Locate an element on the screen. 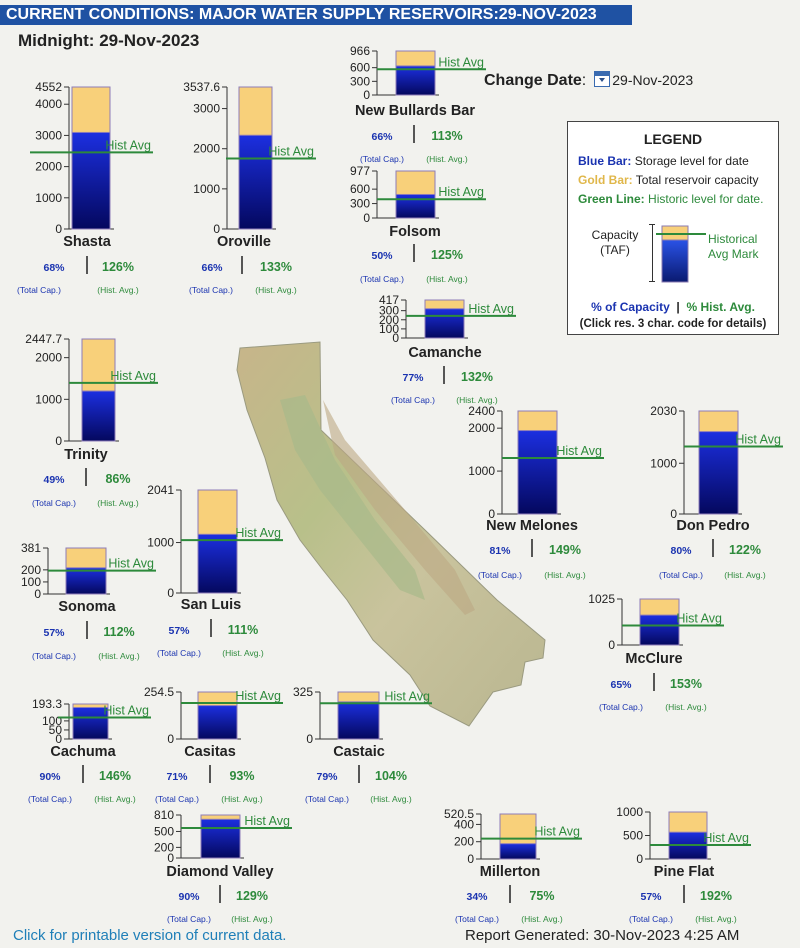  tick-label: 400 is located at coordinates (464, 824).